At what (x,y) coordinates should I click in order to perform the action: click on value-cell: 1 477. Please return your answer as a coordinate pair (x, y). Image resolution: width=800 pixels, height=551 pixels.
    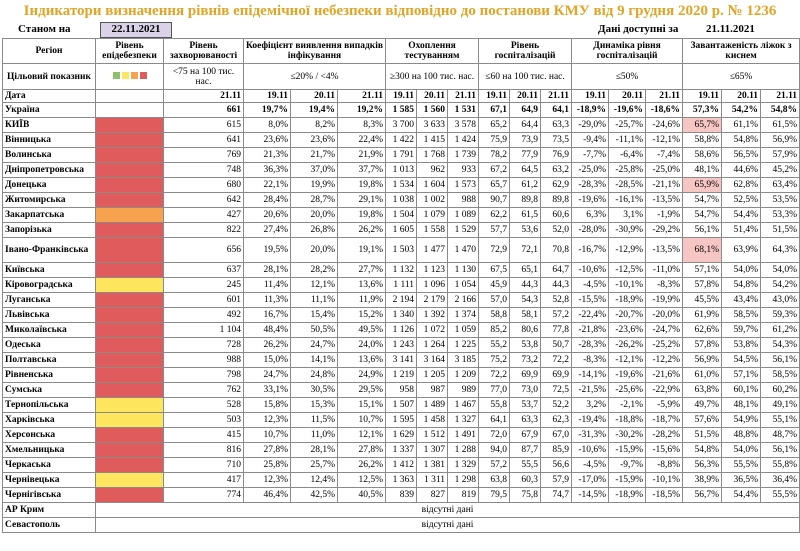
    Looking at the image, I should click on (432, 250).